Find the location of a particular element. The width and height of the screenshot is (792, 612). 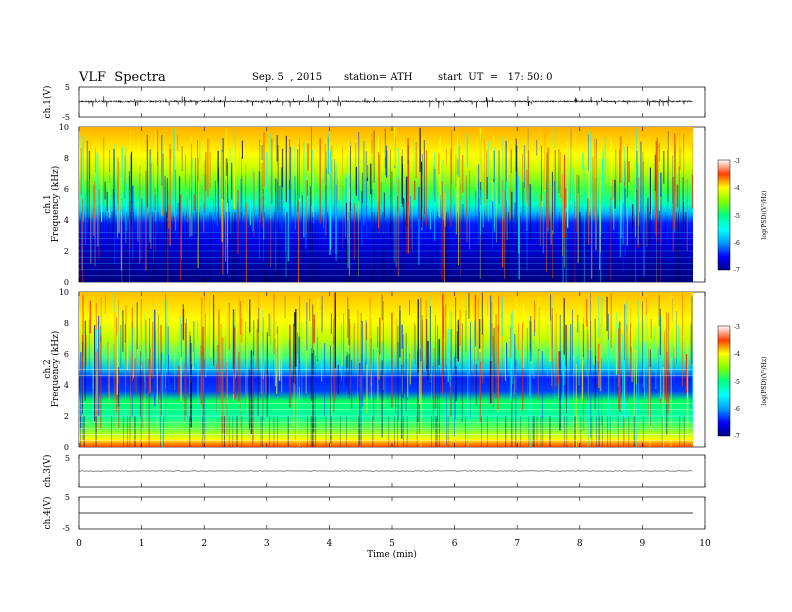

ch1-ytick-0: 0 is located at coordinates (66, 282).